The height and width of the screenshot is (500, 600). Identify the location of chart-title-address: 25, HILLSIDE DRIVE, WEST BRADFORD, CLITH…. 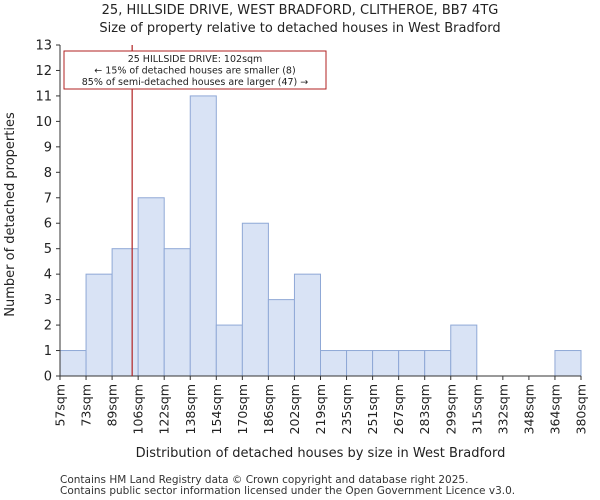
(300, 10).